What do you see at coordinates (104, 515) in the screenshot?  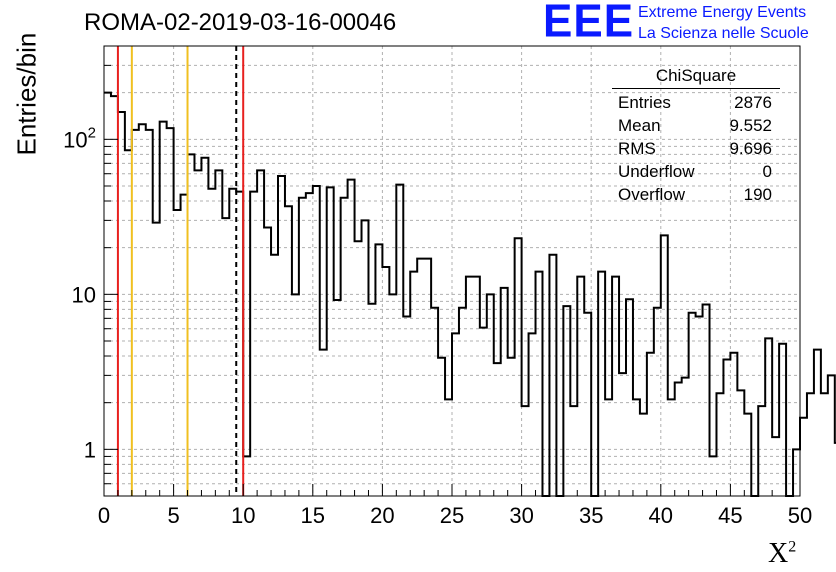 I see `x-tick-label: 0` at bounding box center [104, 515].